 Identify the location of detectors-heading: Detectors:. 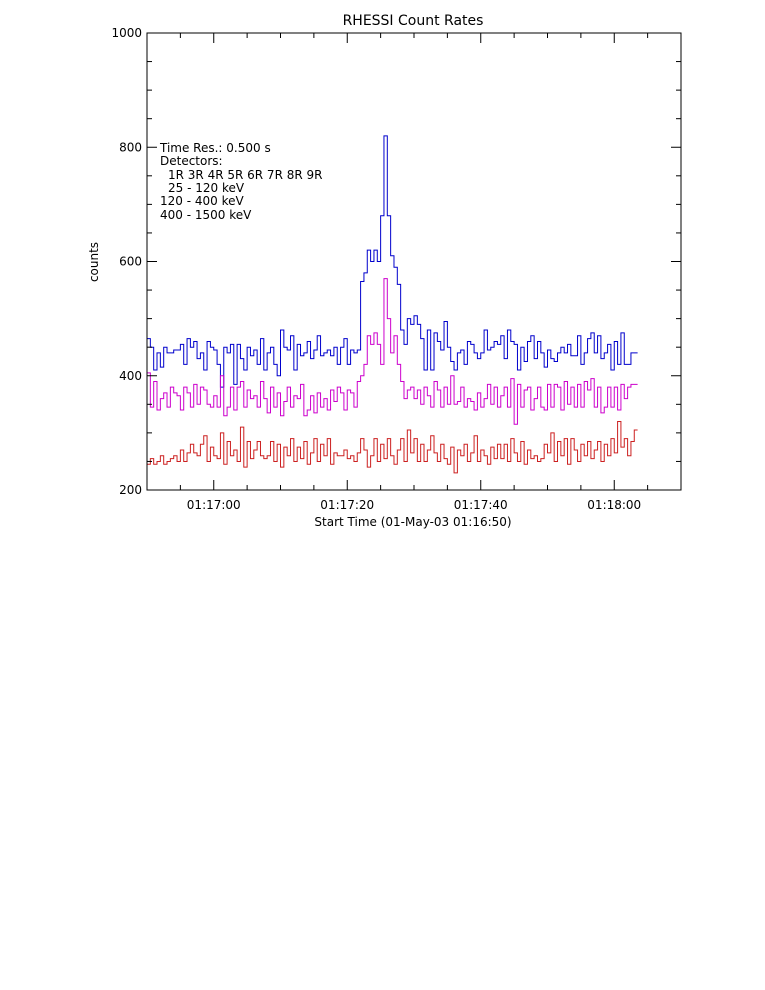
(191, 161).